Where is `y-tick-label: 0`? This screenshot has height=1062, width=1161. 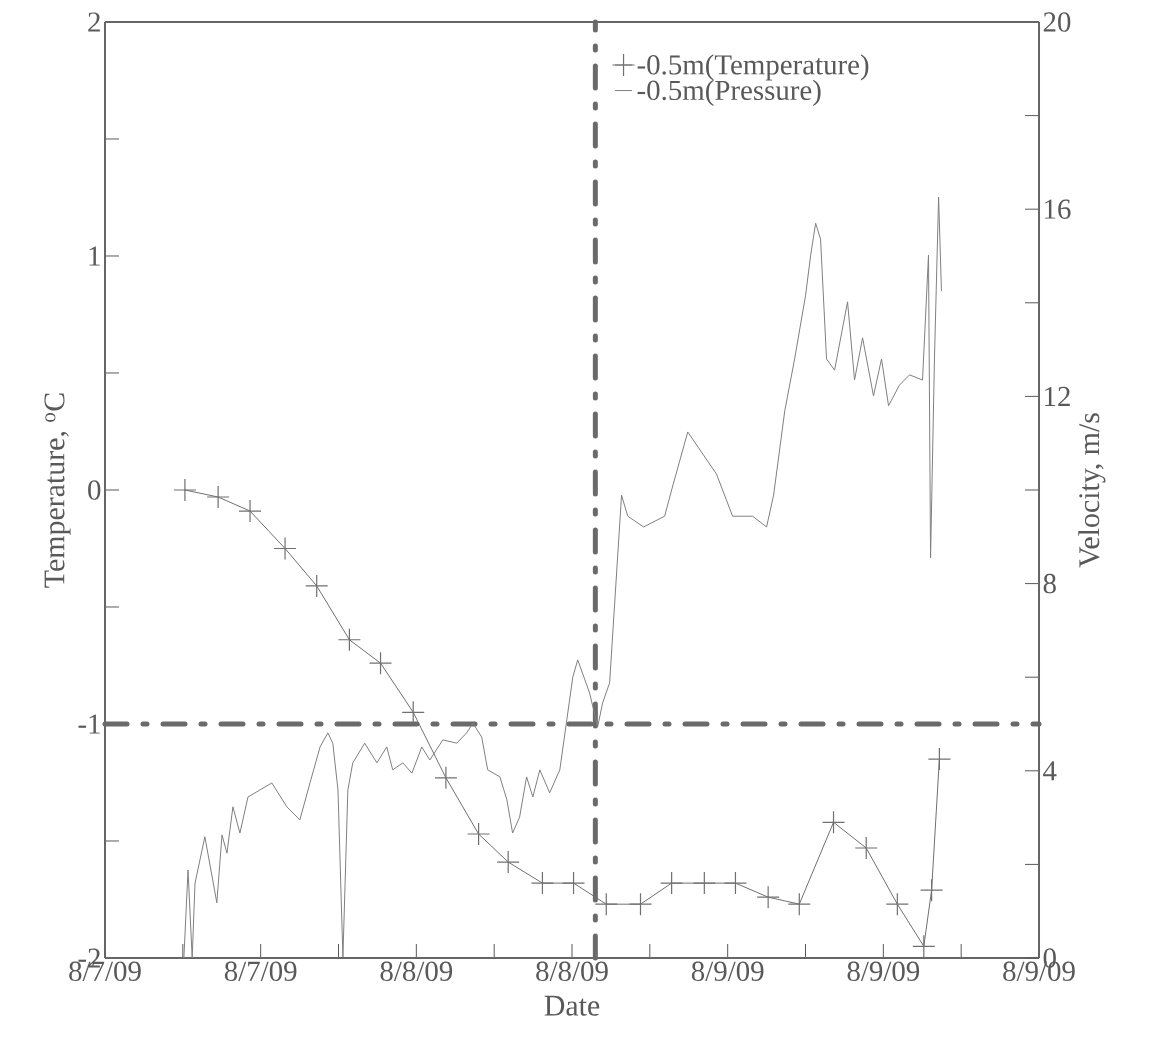 y-tick-label: 0 is located at coordinates (94, 490).